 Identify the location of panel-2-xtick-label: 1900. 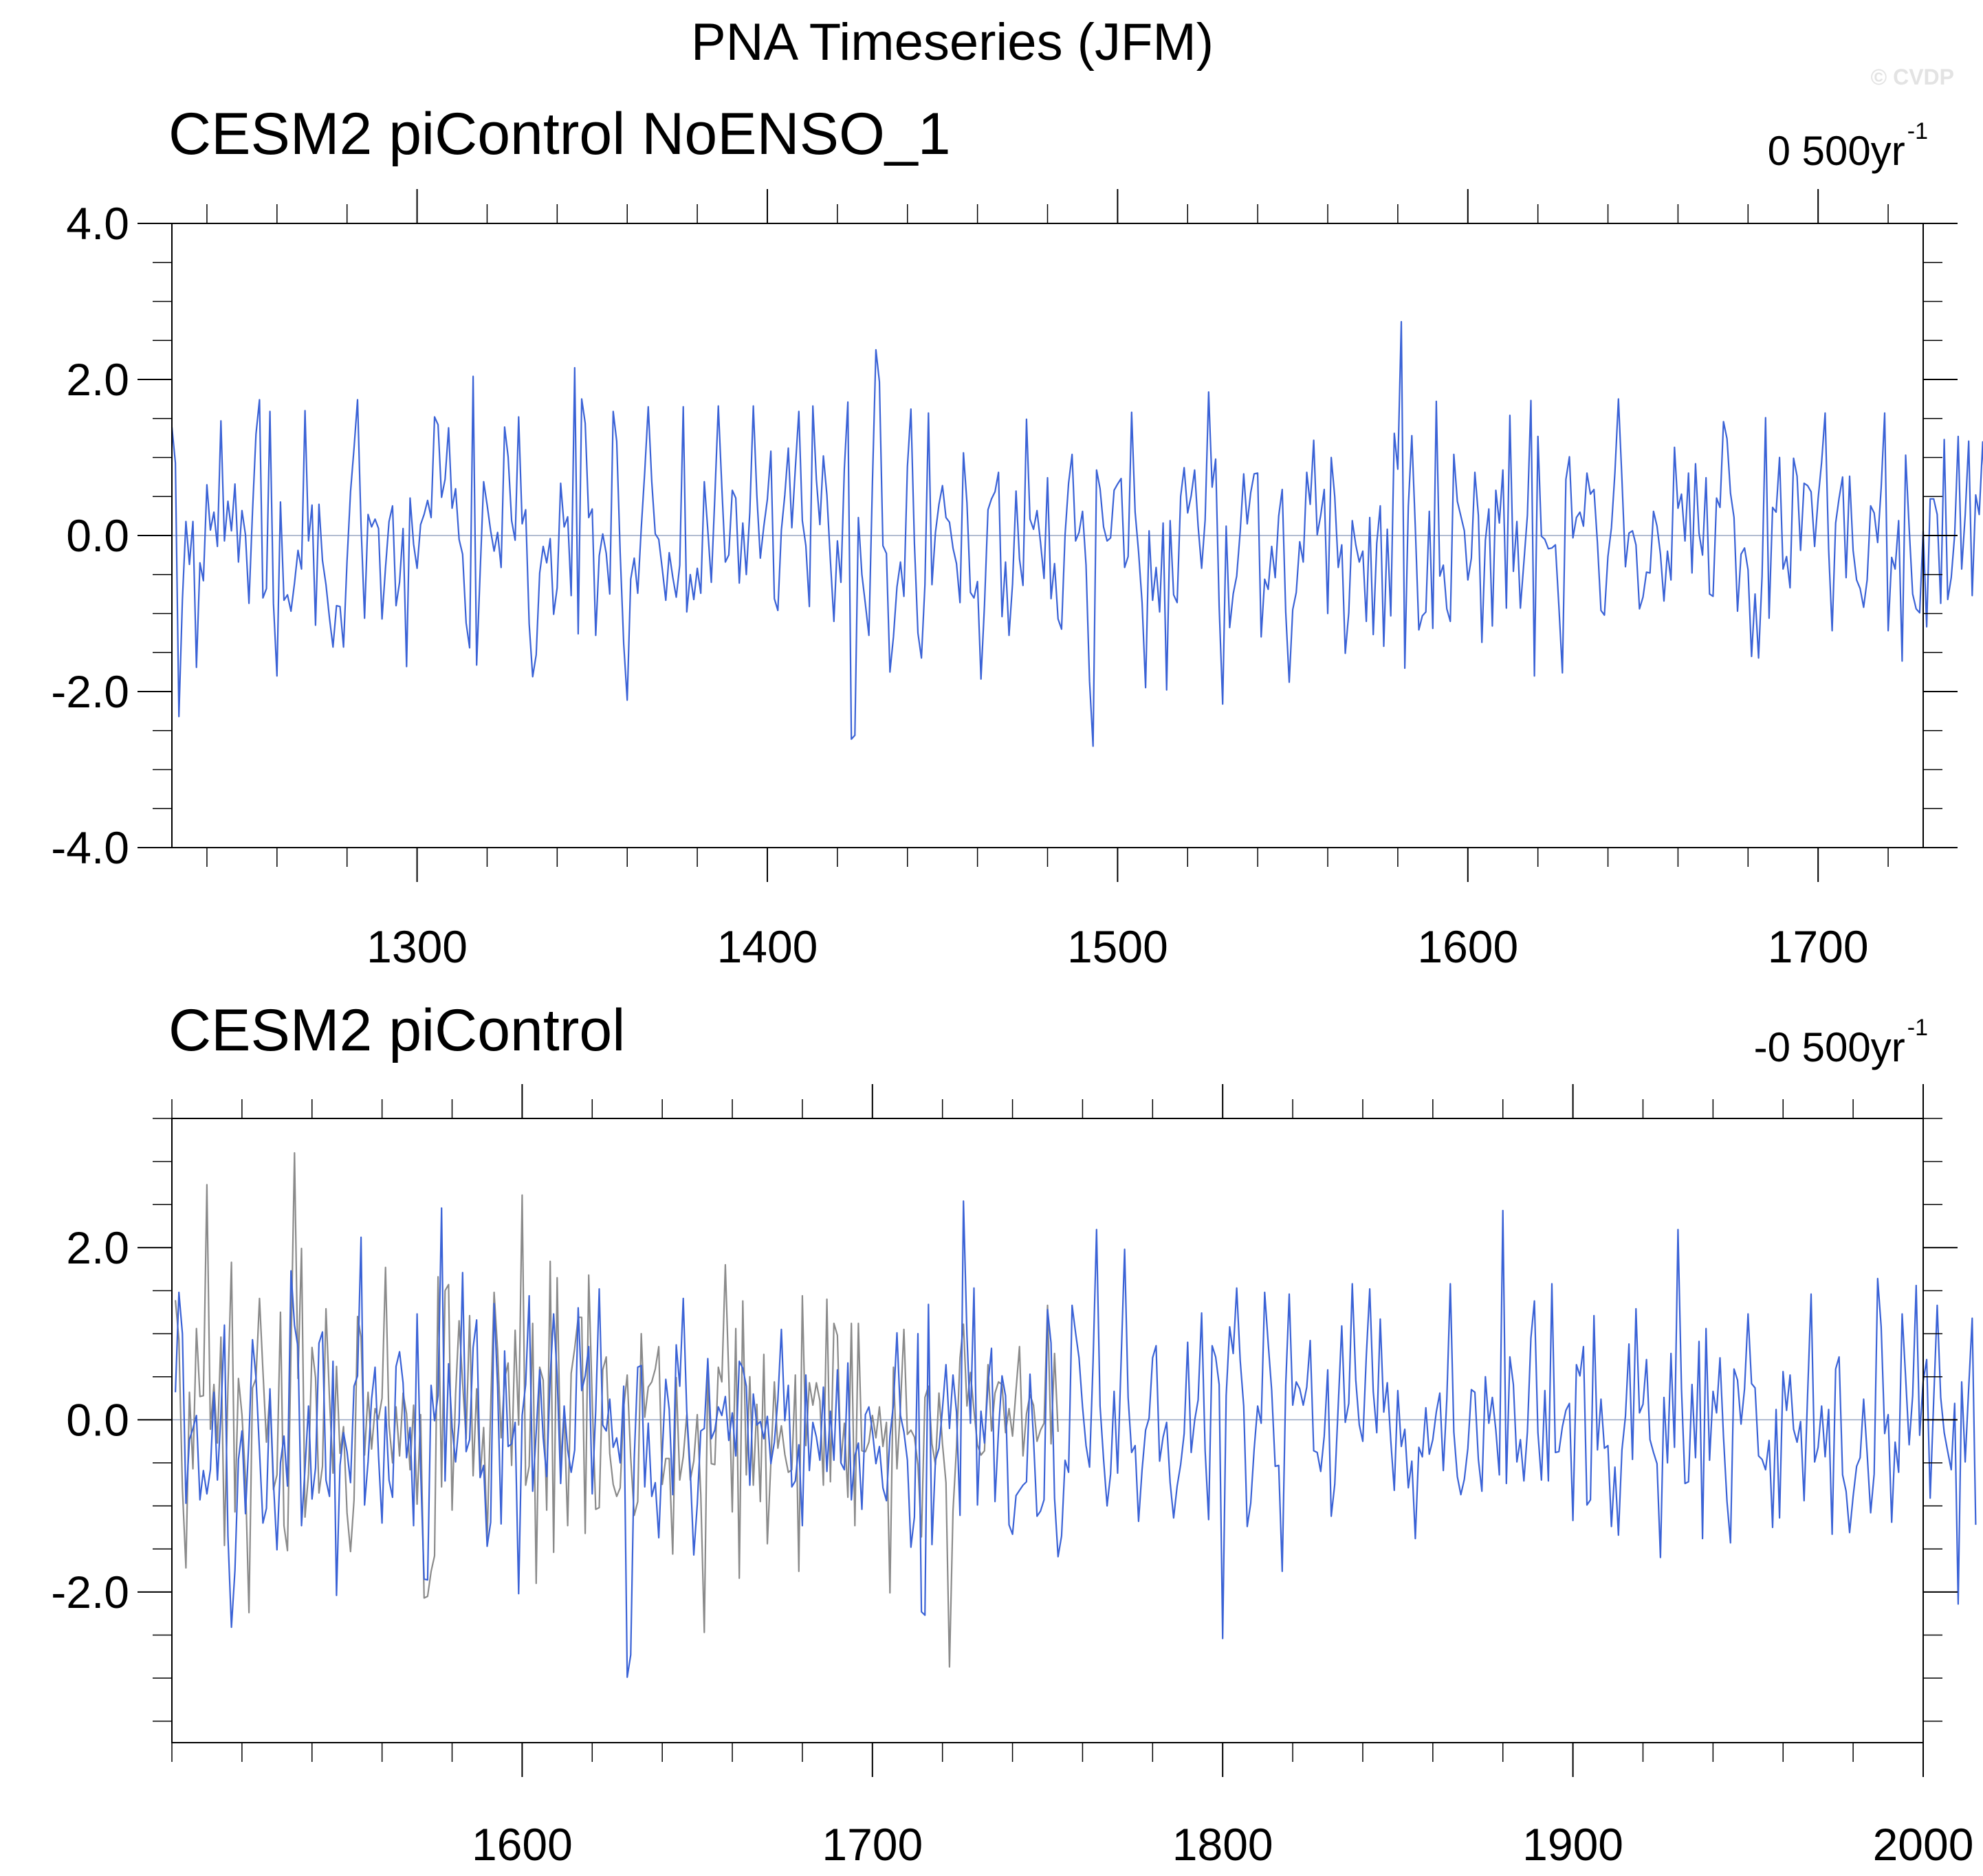
(1572, 1844).